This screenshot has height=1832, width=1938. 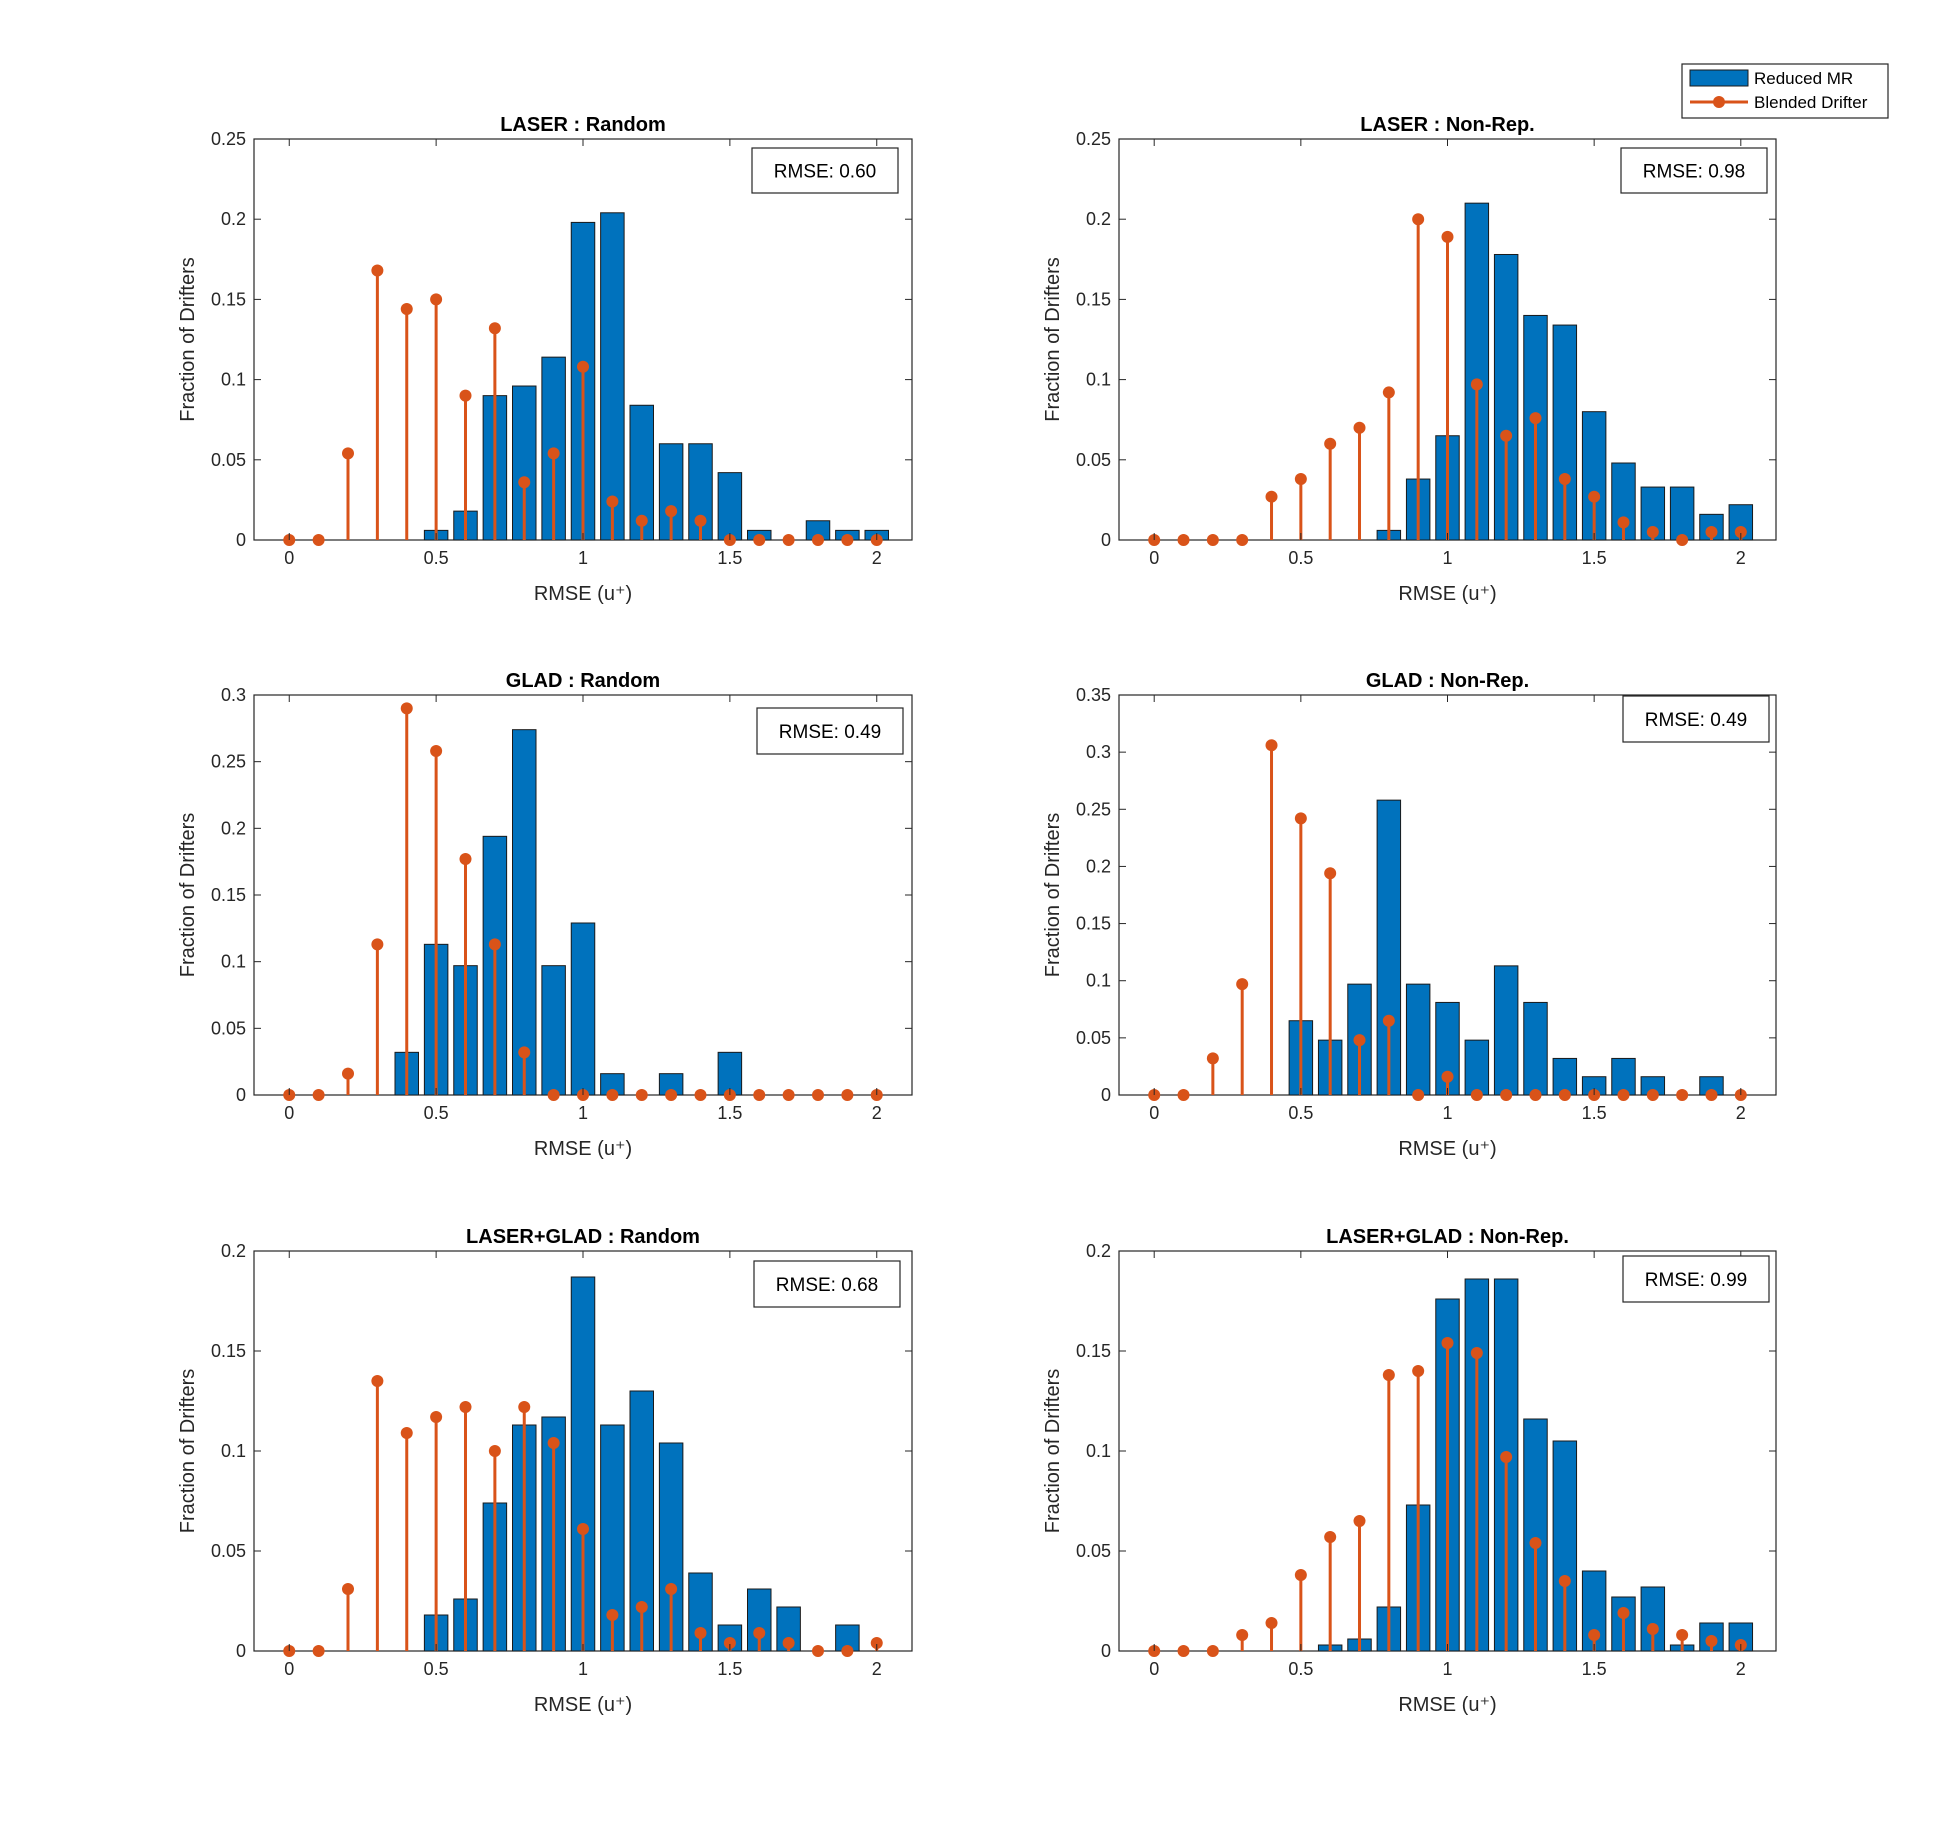 I want to click on y-tick-label: 0.25, so click(x=228, y=762).